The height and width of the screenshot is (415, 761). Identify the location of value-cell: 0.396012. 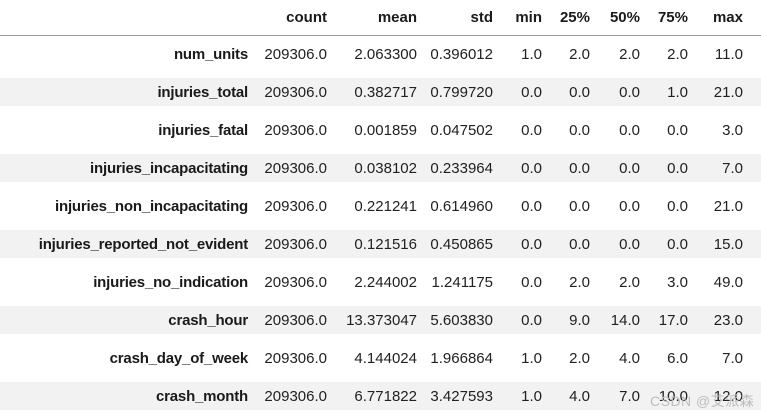
(461, 54).